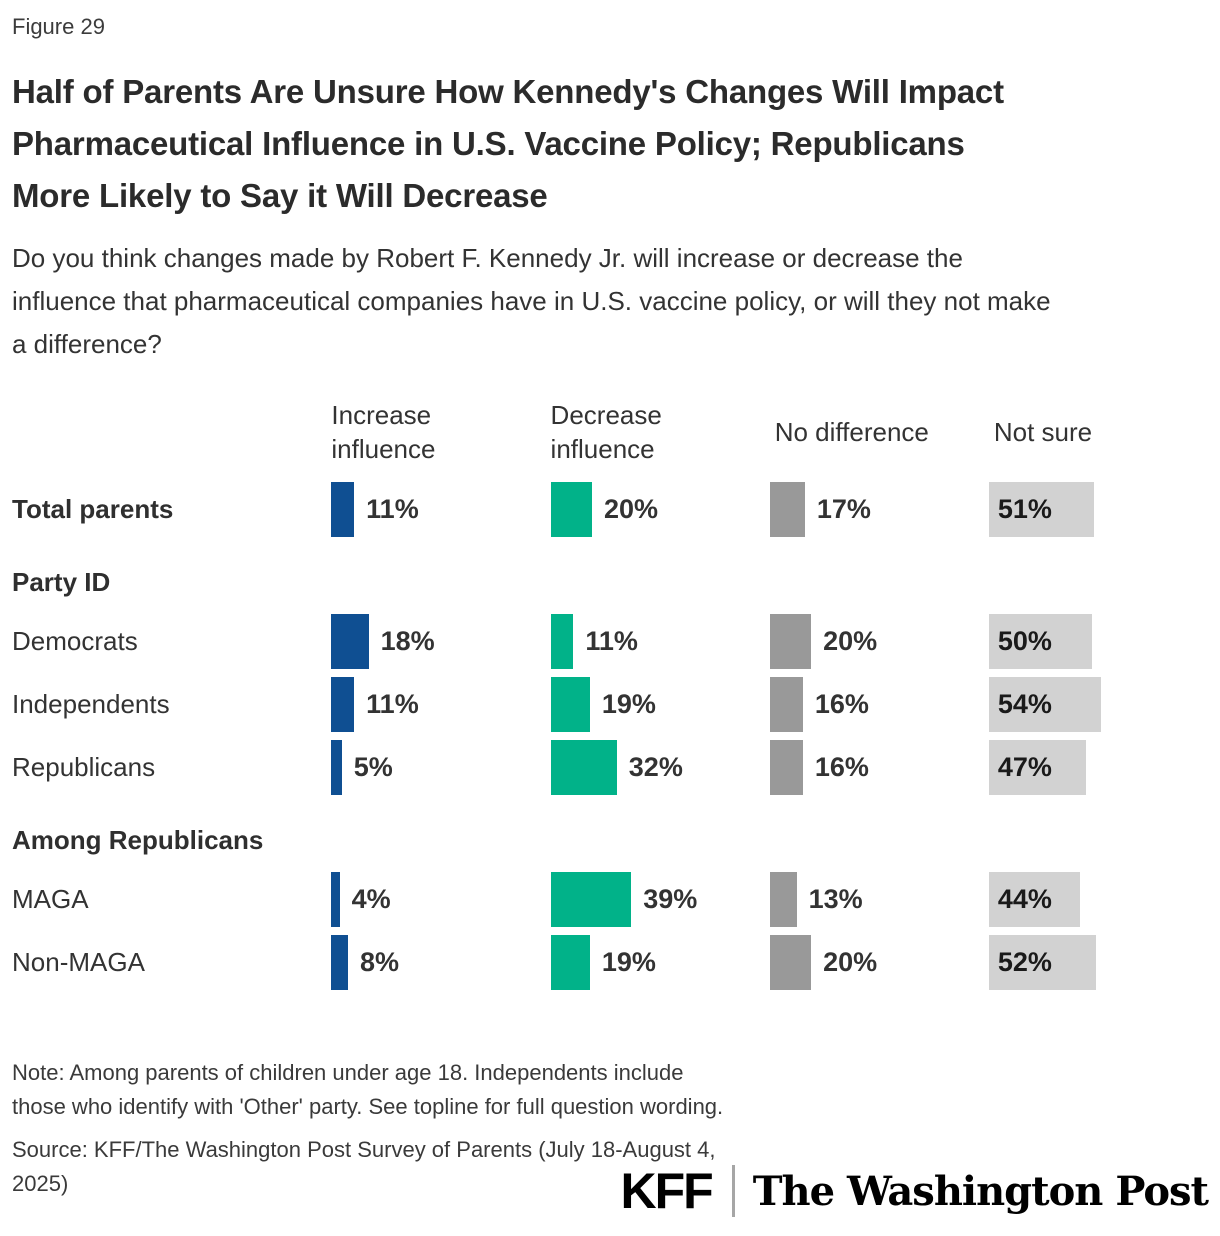  I want to click on publisher-logos: KFF The Washington Post, so click(914, 1191).